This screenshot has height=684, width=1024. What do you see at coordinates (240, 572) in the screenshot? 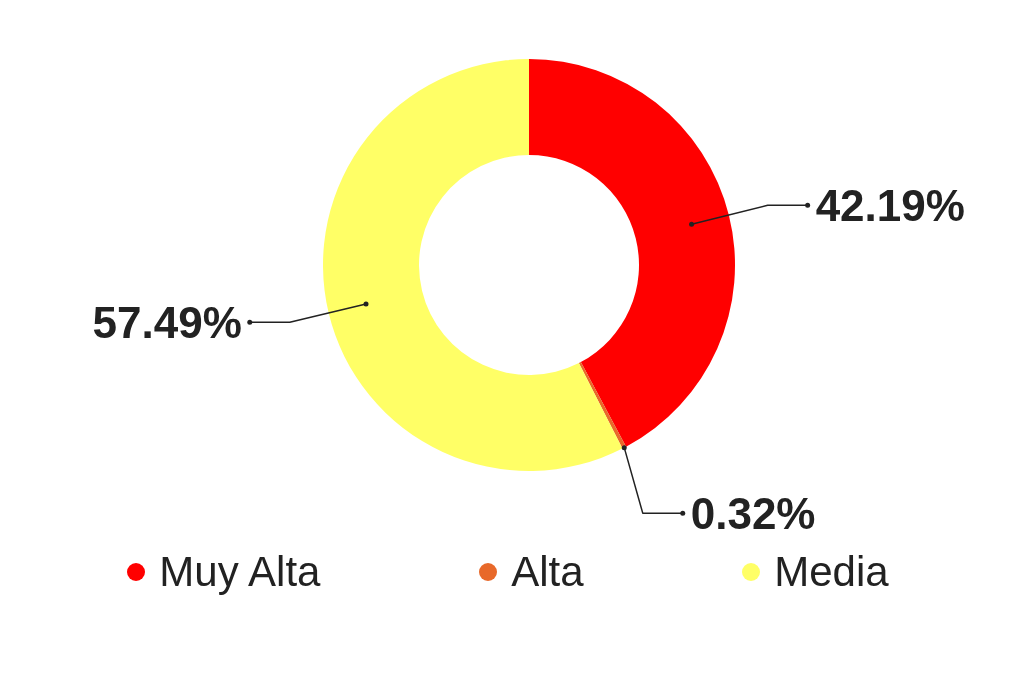
I see `legend-label: Muy Alta` at bounding box center [240, 572].